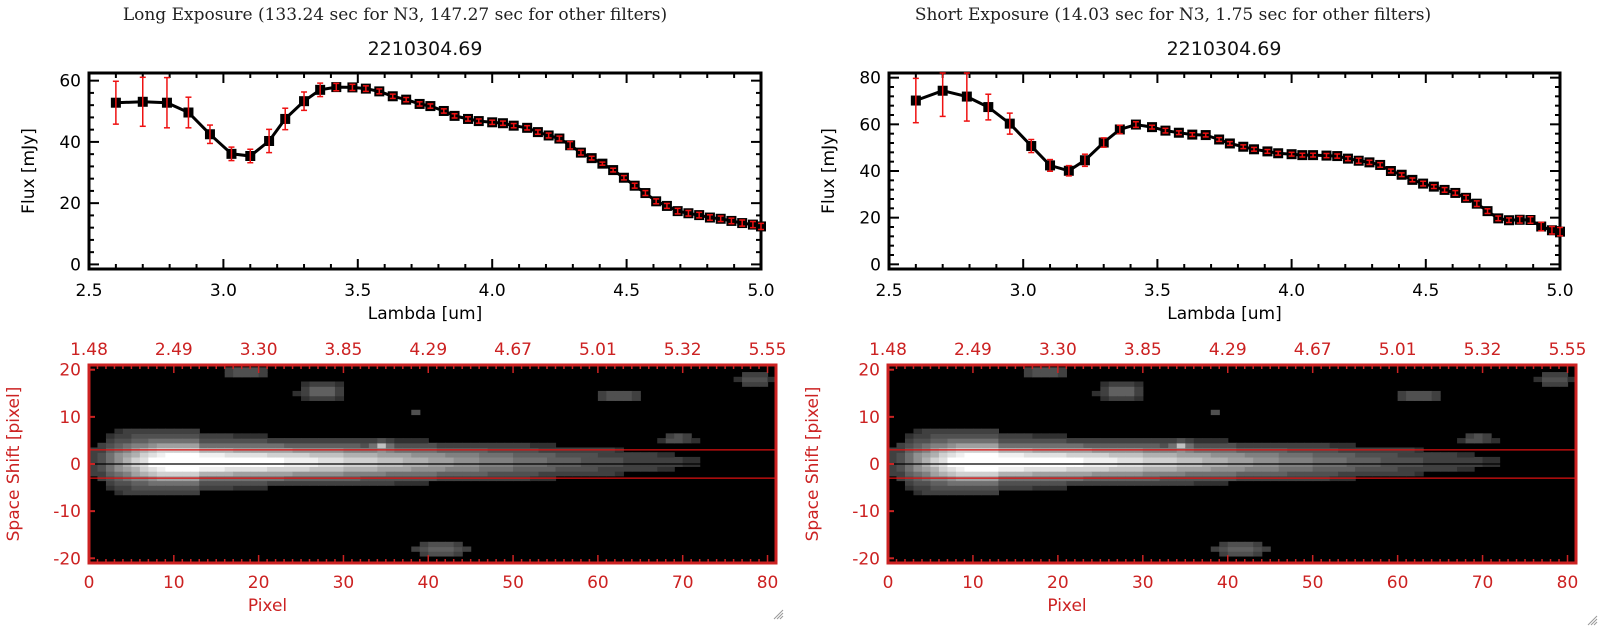 Image resolution: width=1600 pixels, height=630 pixels. I want to click on top-wavelength-label: 4.67, so click(513, 350).